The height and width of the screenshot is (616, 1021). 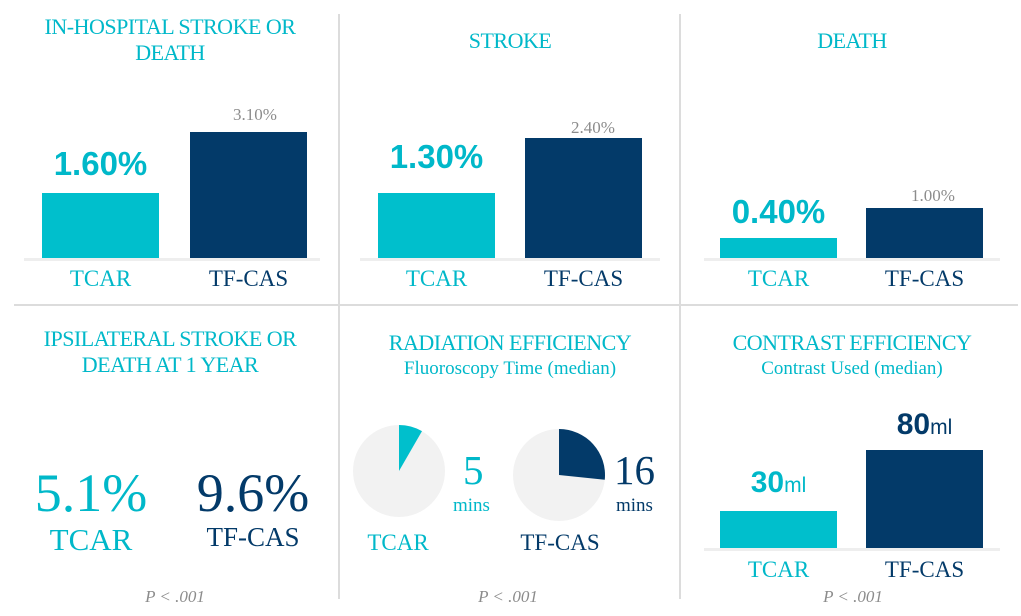 What do you see at coordinates (516, 305) in the screenshot?
I see `divider-horizontal` at bounding box center [516, 305].